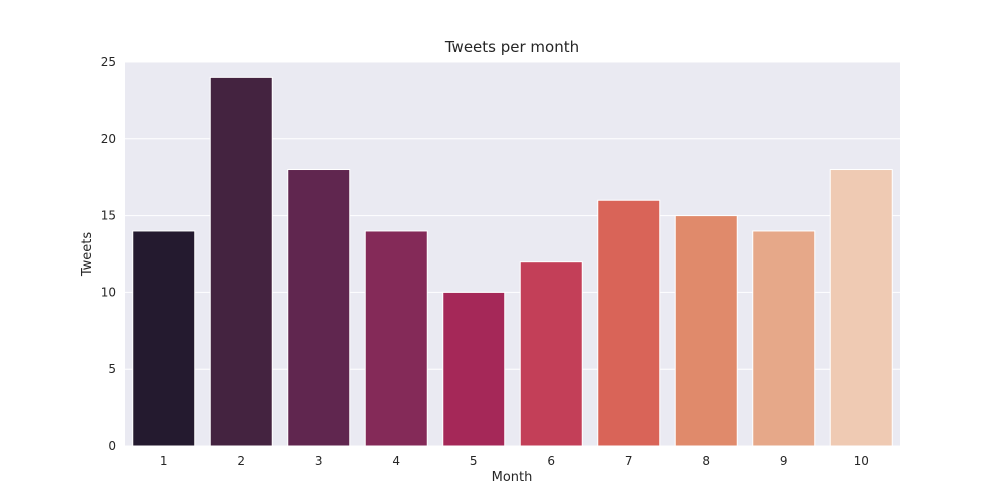 The height and width of the screenshot is (500, 1000). Describe the element at coordinates (108, 292) in the screenshot. I see `y-tick-label: 10` at that location.